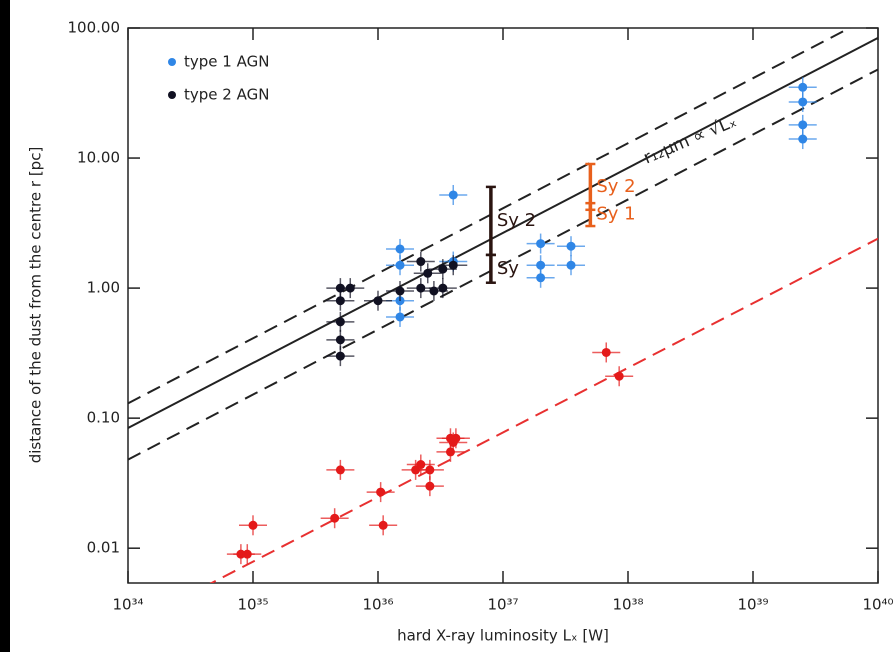 The height and width of the screenshot is (652, 894). I want to click on x-tick-label: 10³⁷, so click(502, 605).